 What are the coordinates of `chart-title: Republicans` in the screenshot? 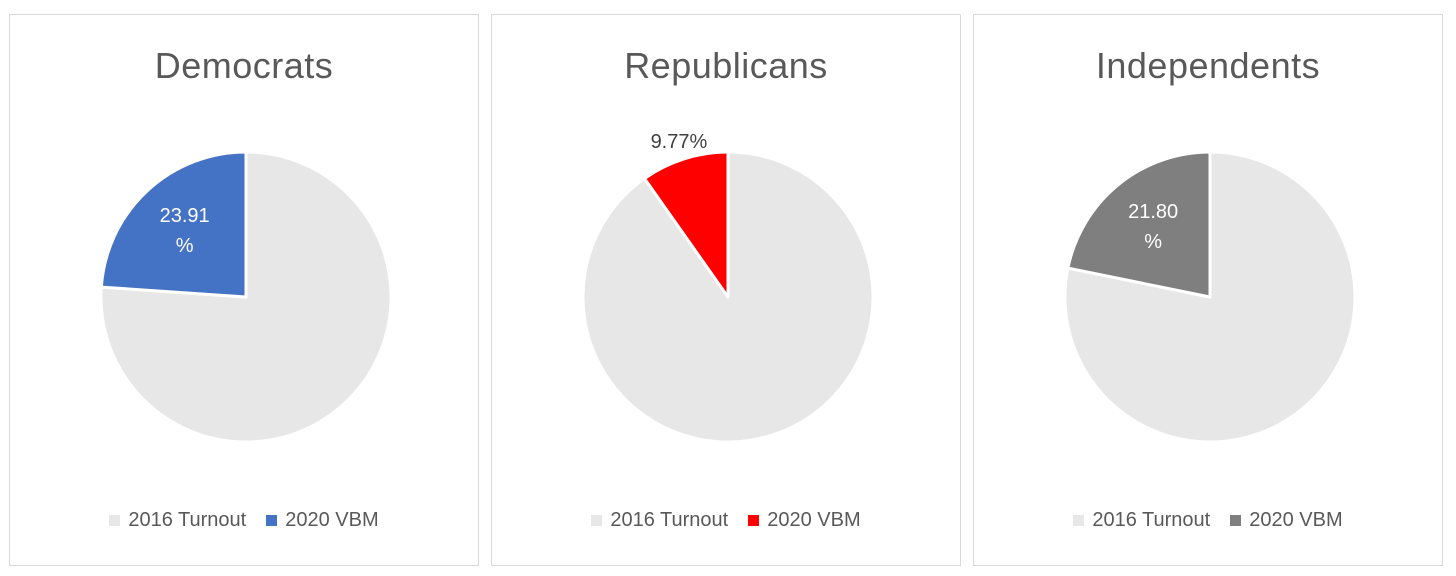 It's located at (726, 65).